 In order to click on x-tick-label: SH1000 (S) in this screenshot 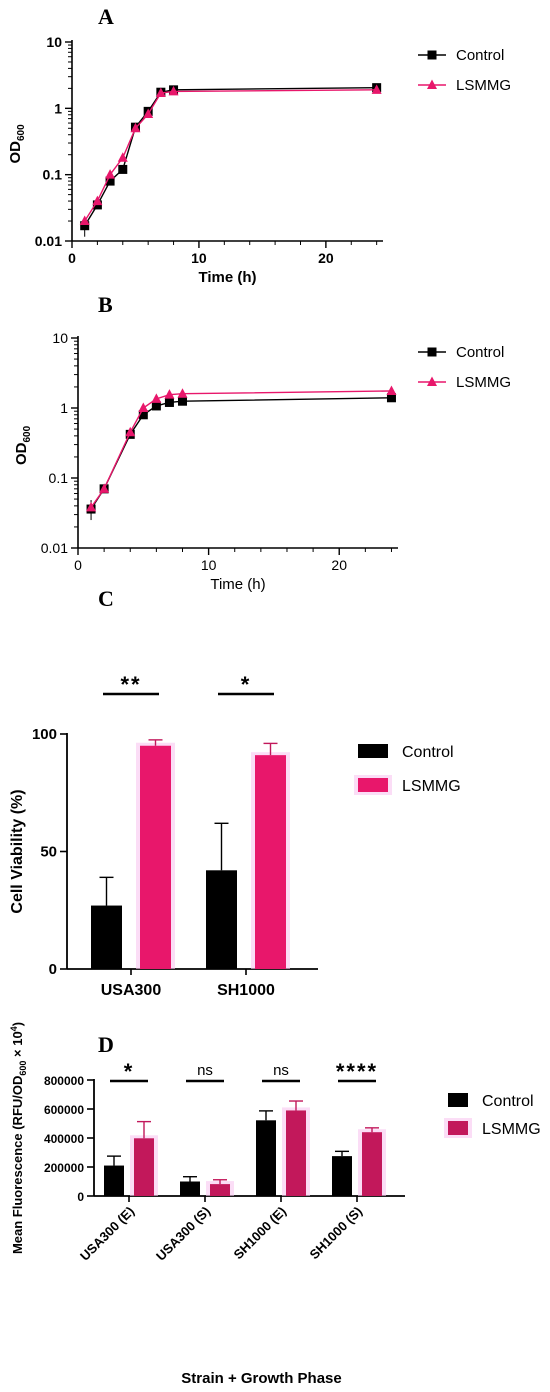, I will do `click(335, 1233)`.